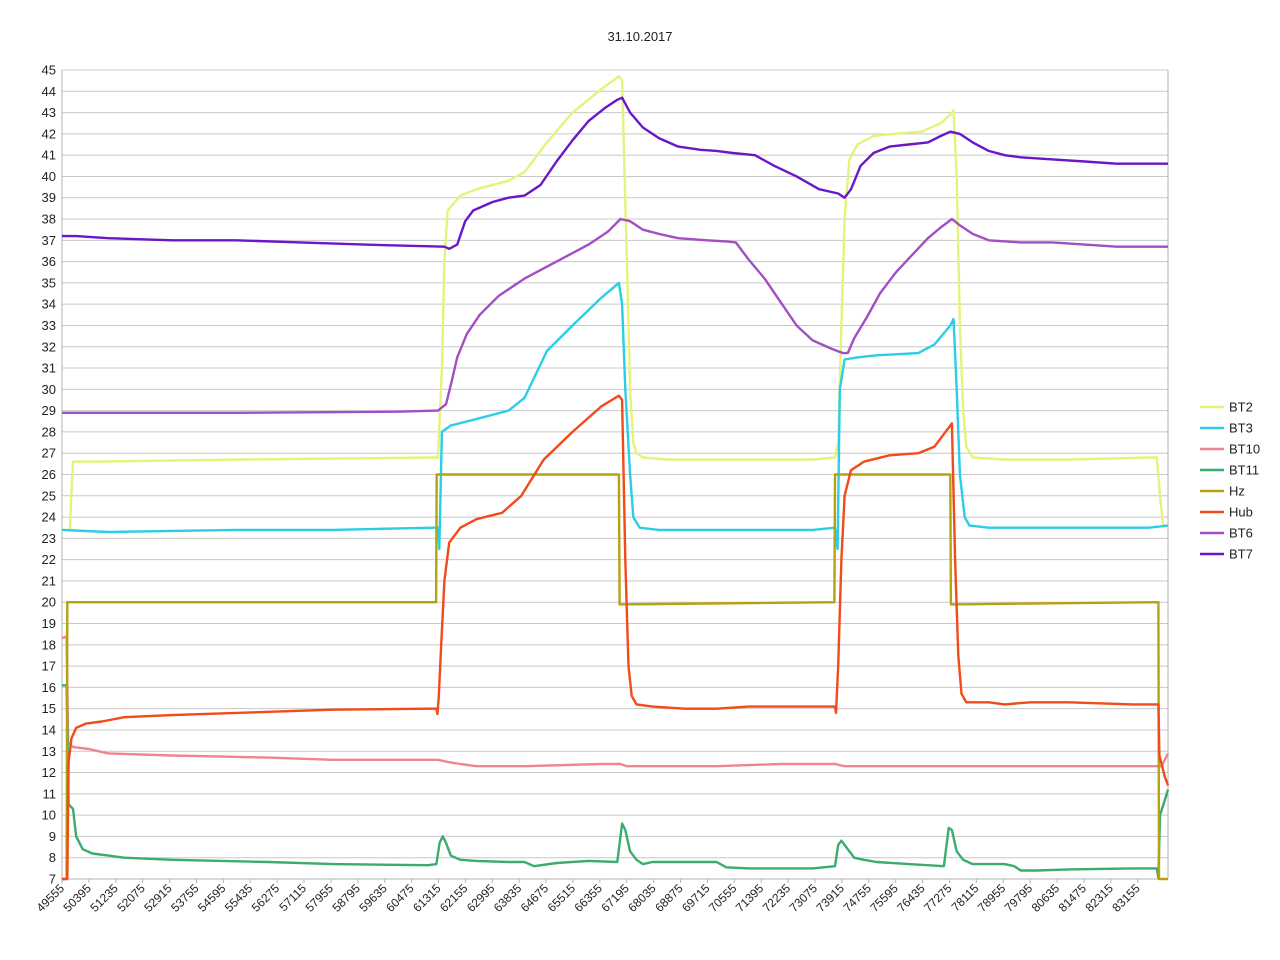 This screenshot has height=960, width=1280. I want to click on legend-label: BT10, so click(1244, 449).